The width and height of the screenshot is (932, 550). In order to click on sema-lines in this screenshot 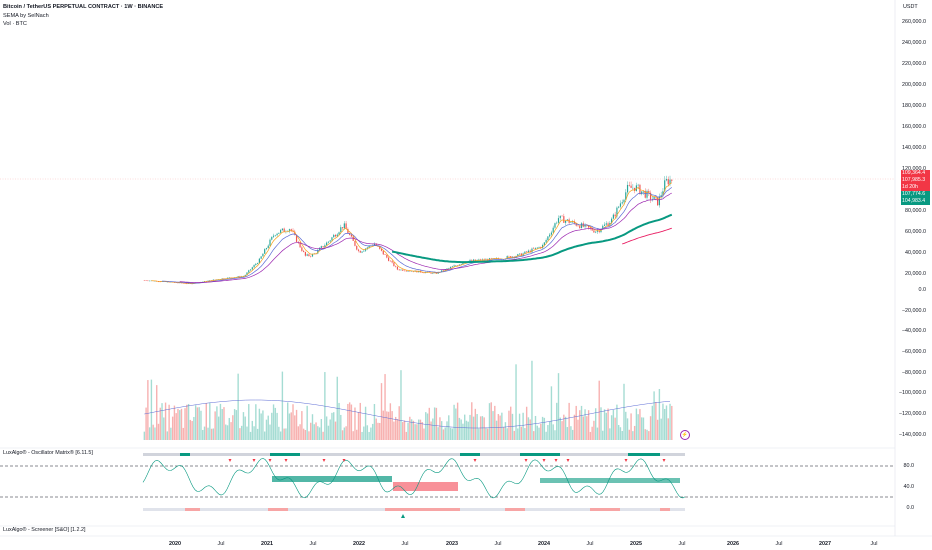, I will do `click(412, 233)`.